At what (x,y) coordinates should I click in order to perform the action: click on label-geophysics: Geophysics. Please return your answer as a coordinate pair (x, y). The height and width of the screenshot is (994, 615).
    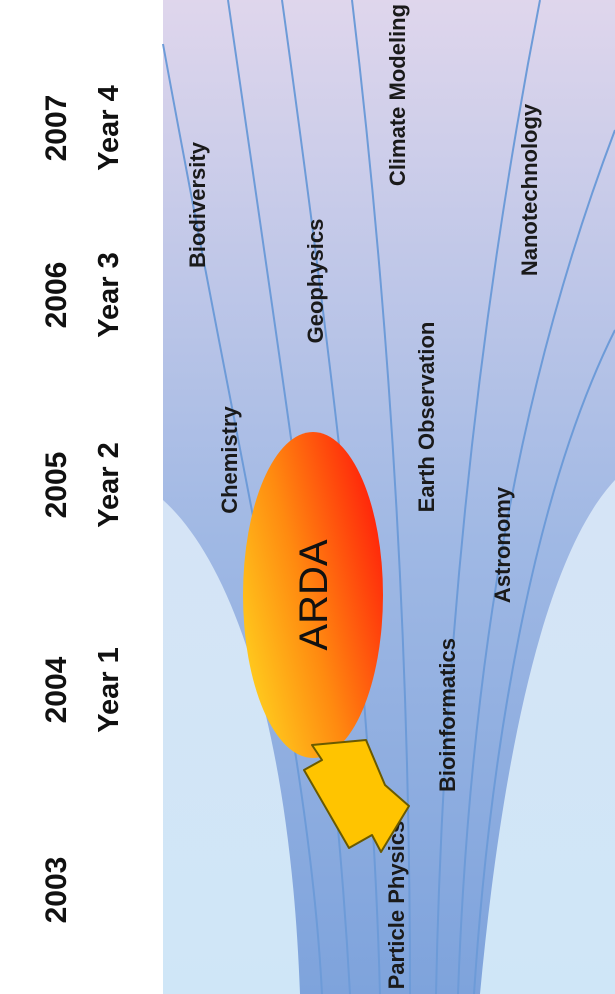
    Looking at the image, I should click on (315, 281).